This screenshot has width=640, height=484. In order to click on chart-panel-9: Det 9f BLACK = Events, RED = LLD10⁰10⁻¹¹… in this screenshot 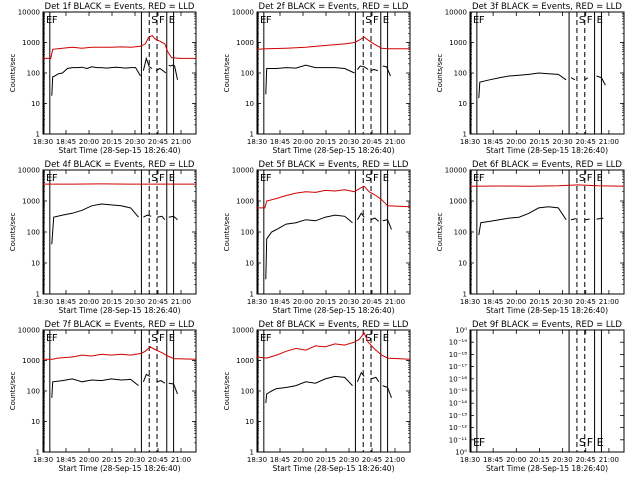, I will do `click(536, 396)`.